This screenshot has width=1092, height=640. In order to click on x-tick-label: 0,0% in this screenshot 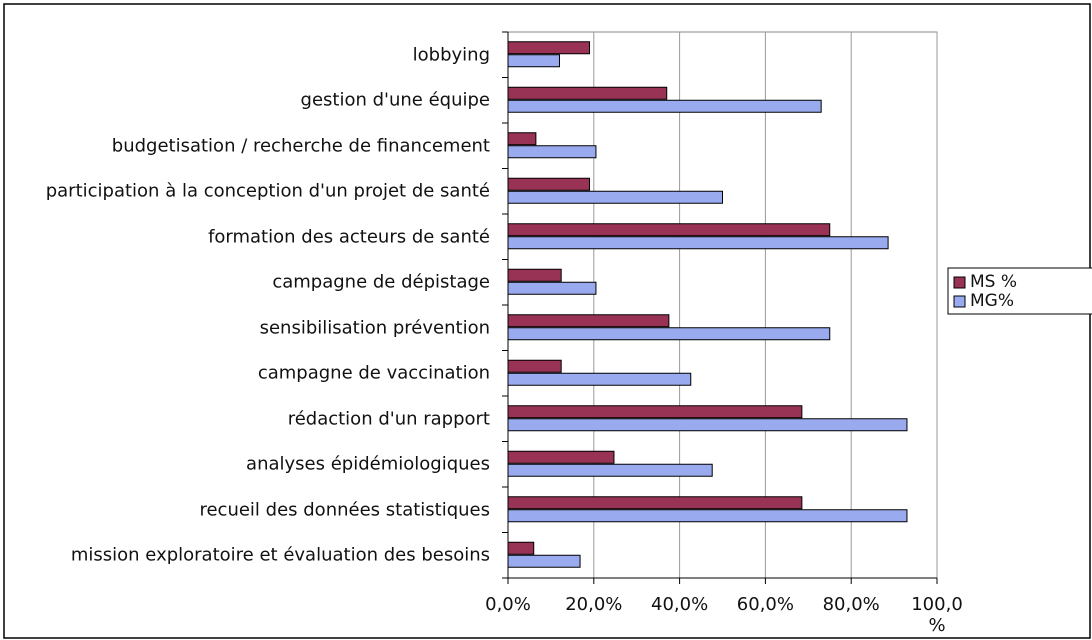, I will do `click(508, 604)`.